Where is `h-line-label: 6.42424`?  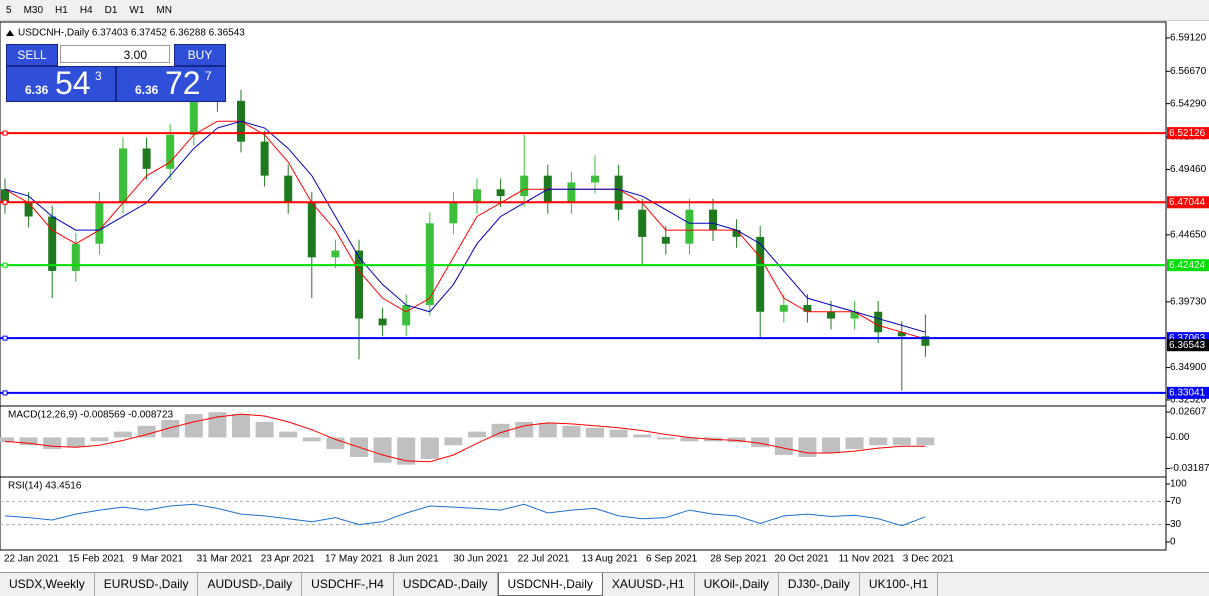
h-line-label: 6.42424 is located at coordinates (1187, 265).